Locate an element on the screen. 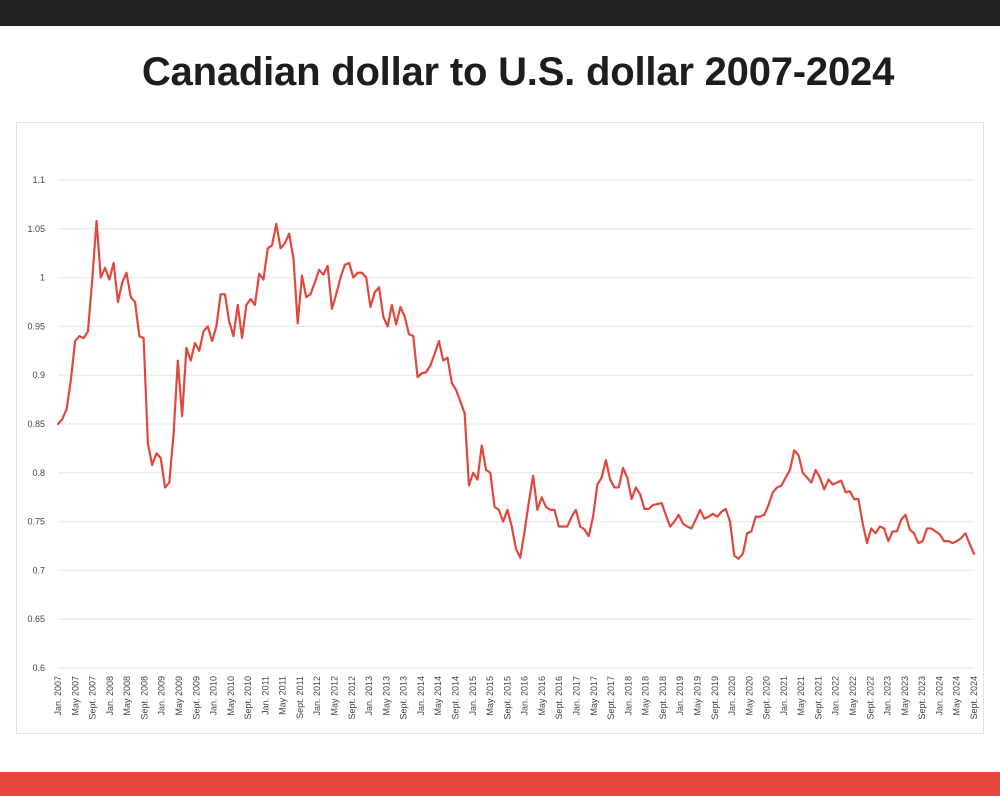 Image resolution: width=1000 pixels, height=796 pixels. x-tick-label: Jan. 2022 is located at coordinates (836, 696).